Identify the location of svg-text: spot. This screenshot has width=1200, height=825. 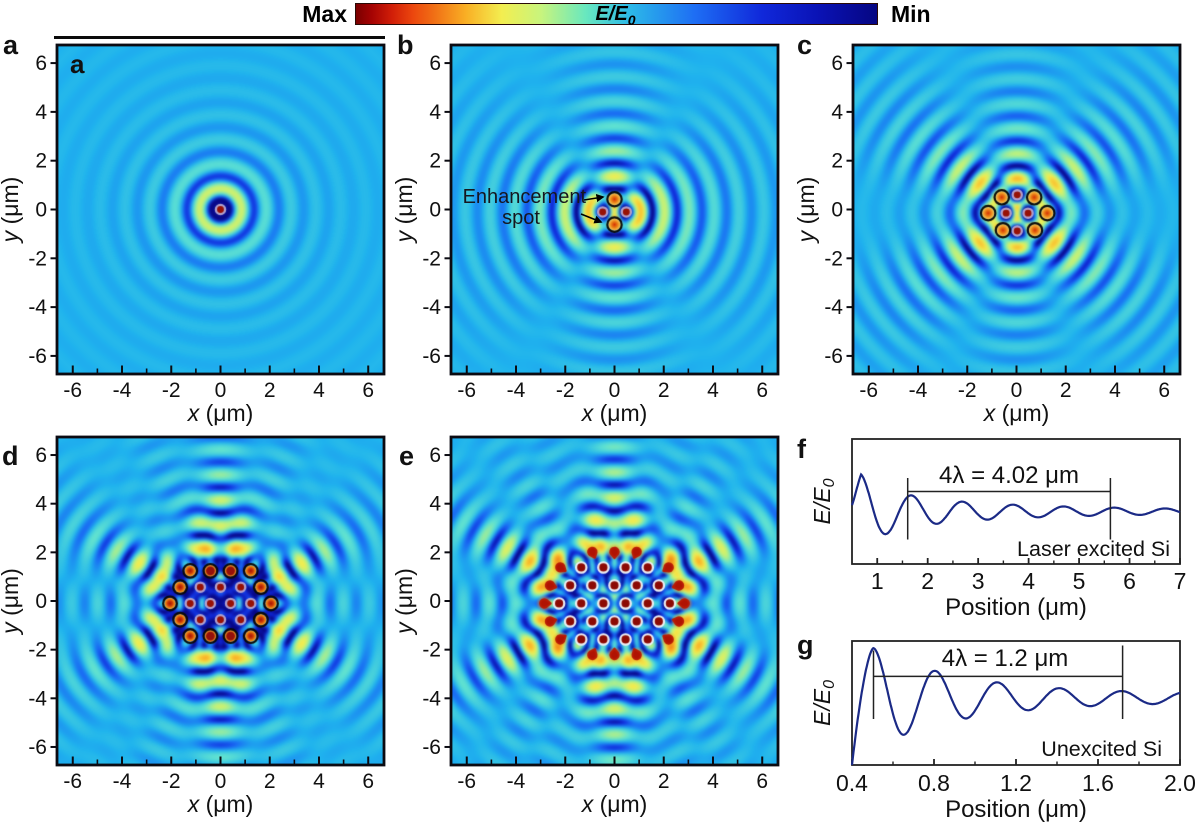
(521, 218).